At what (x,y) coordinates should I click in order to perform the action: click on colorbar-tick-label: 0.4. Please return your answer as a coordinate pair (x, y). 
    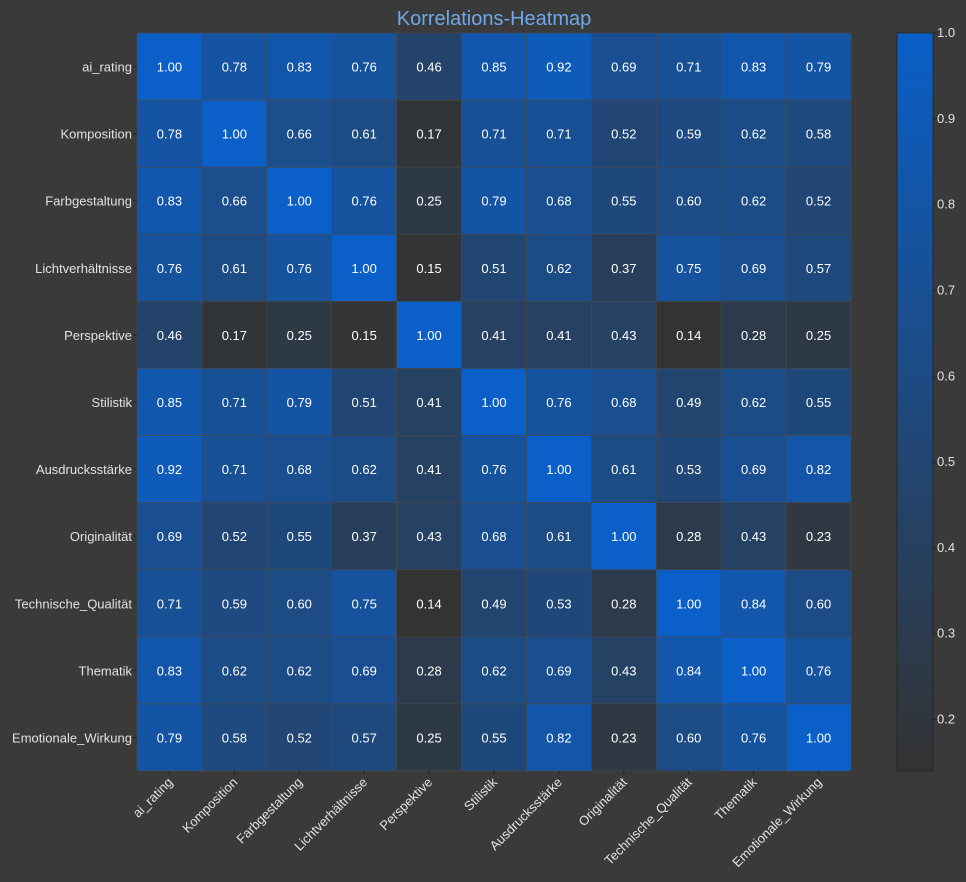
    Looking at the image, I should click on (946, 547).